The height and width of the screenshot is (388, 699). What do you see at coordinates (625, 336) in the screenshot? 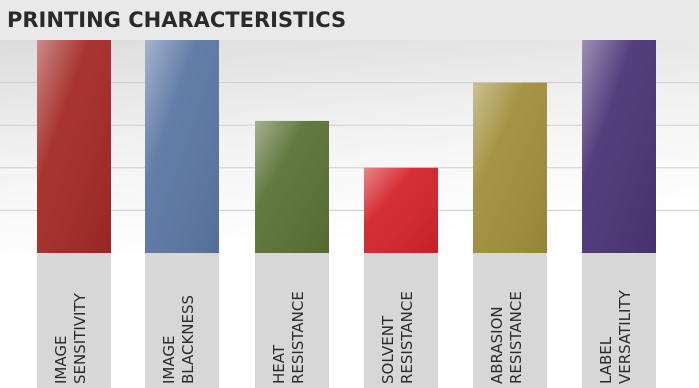
I see `category-label: VERSATILITY` at bounding box center [625, 336].